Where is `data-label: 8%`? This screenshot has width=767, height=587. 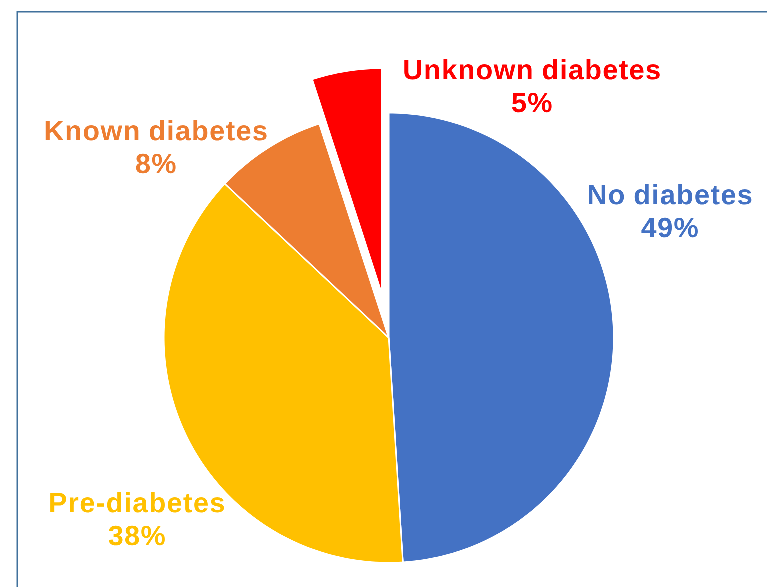 data-label: 8% is located at coordinates (156, 164).